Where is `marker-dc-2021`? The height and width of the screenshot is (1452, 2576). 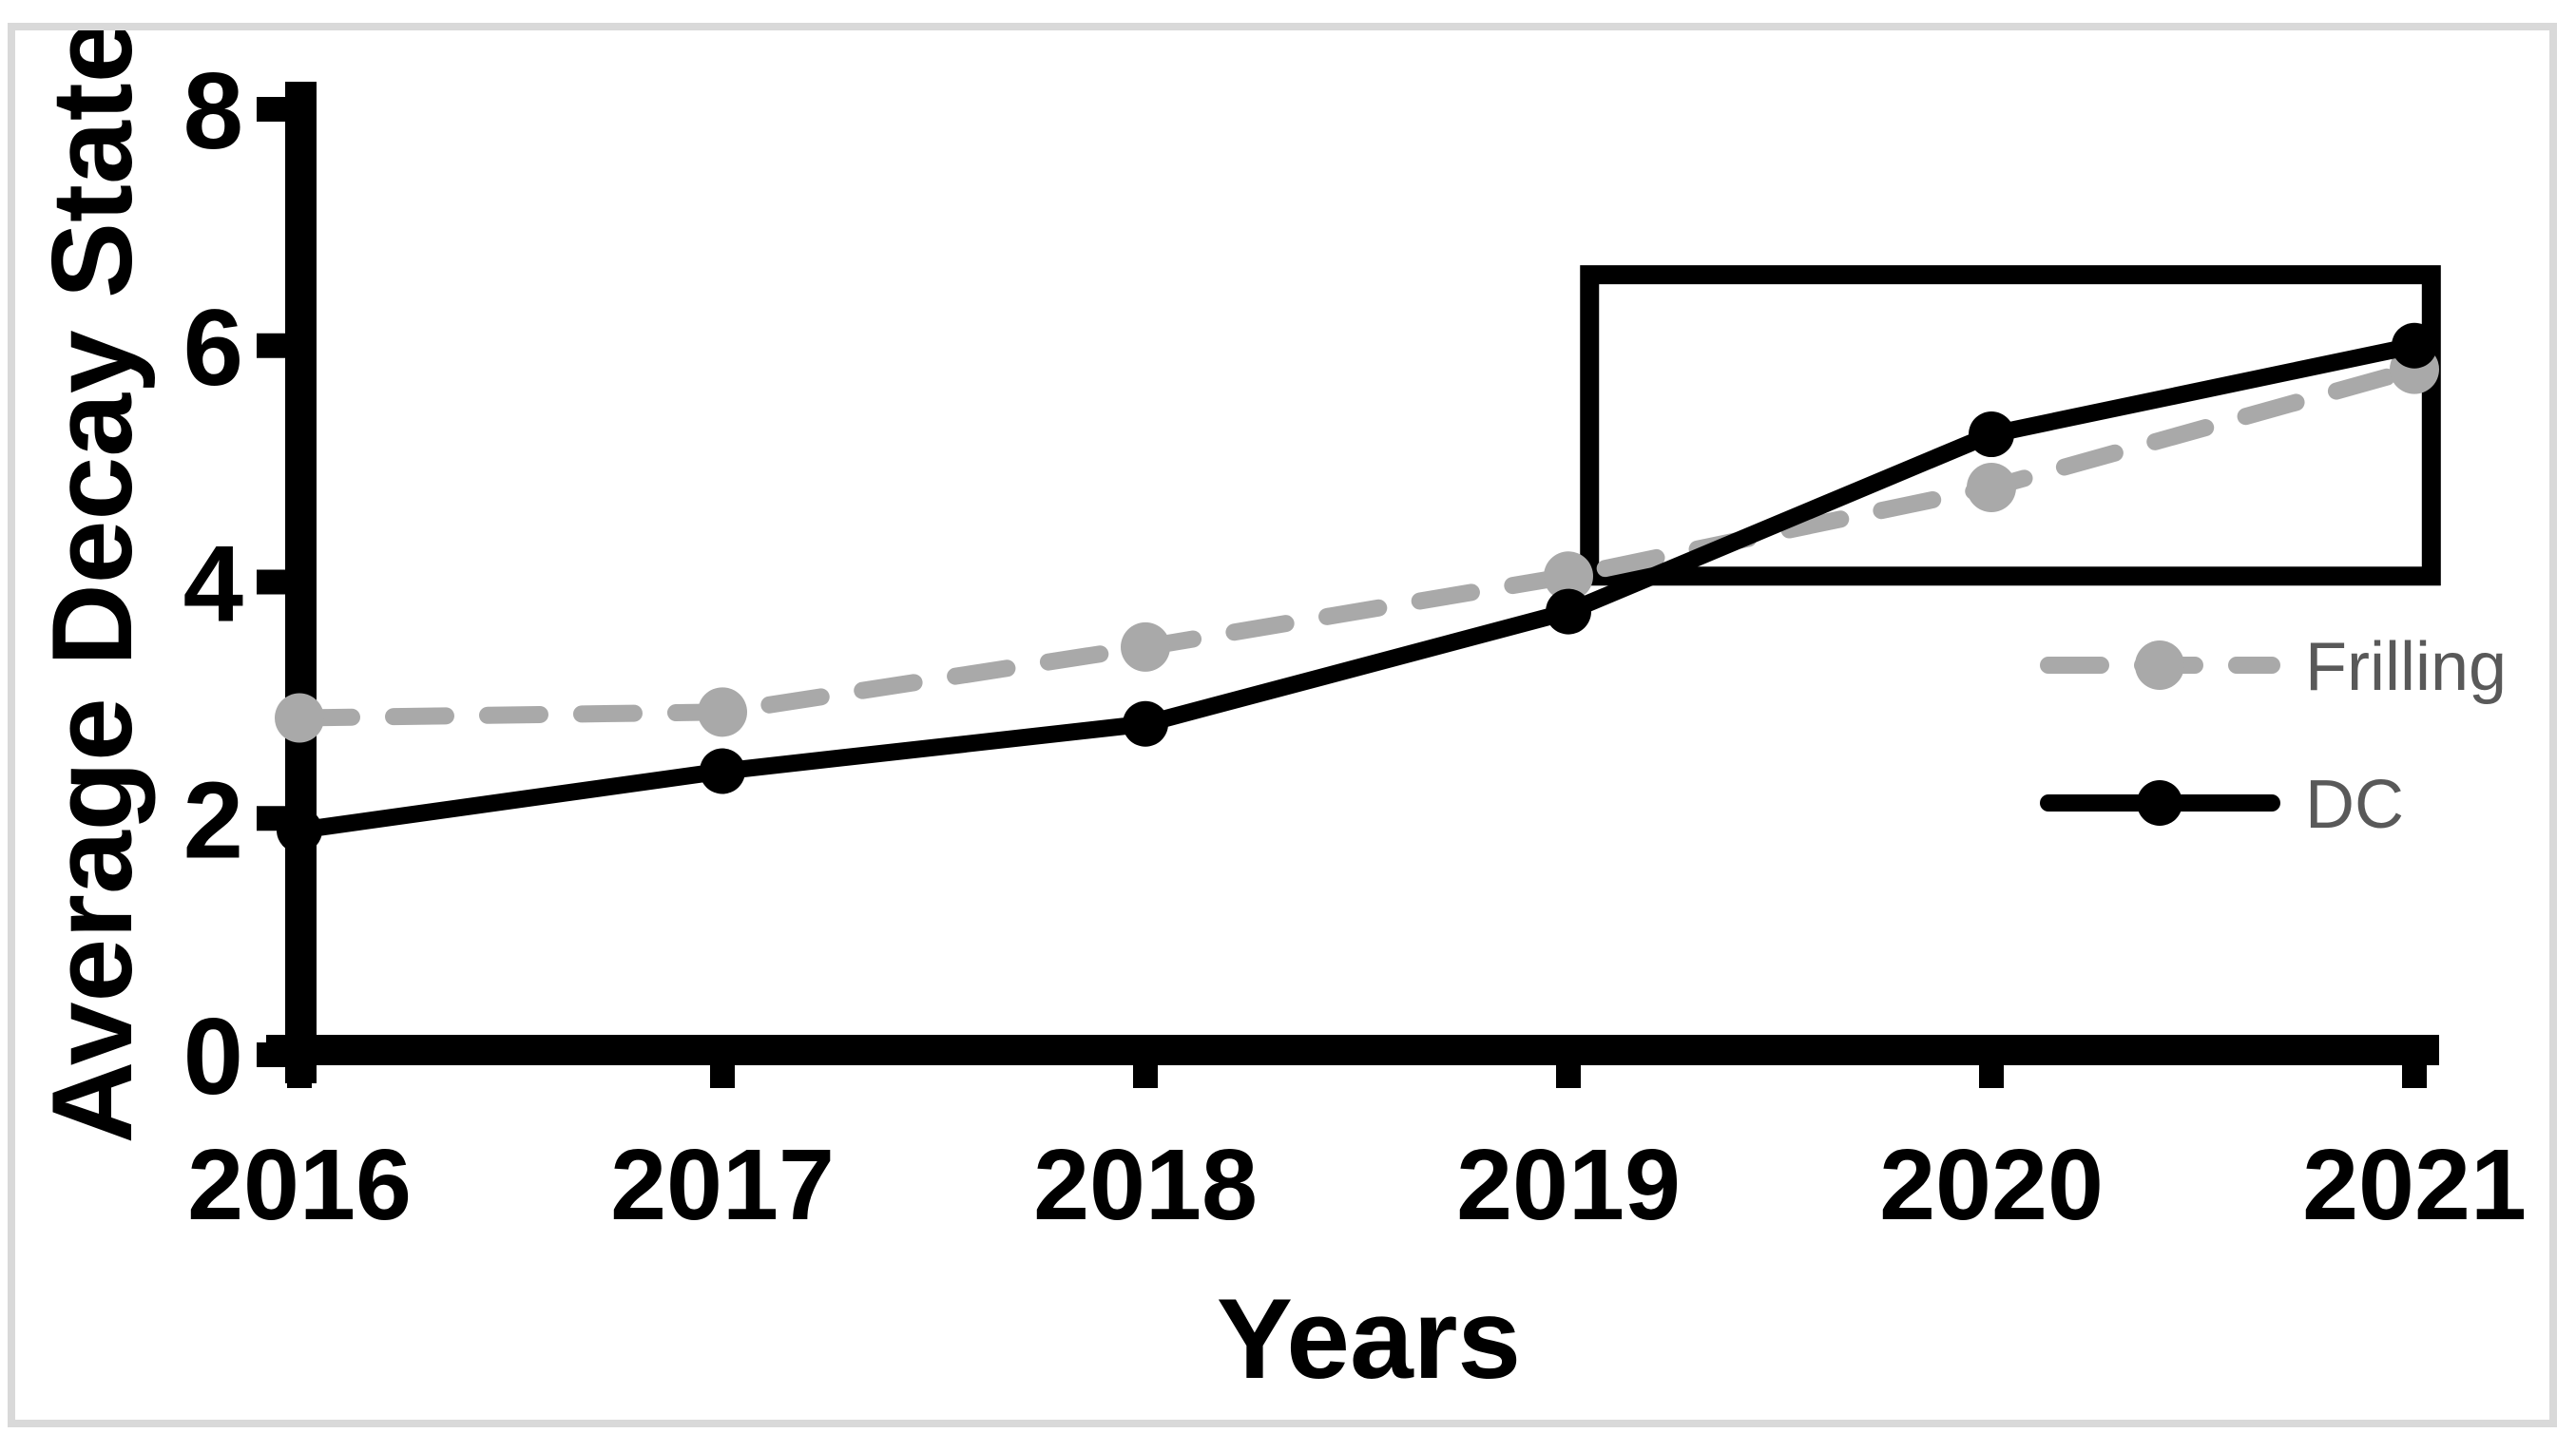 marker-dc-2021 is located at coordinates (2415, 345).